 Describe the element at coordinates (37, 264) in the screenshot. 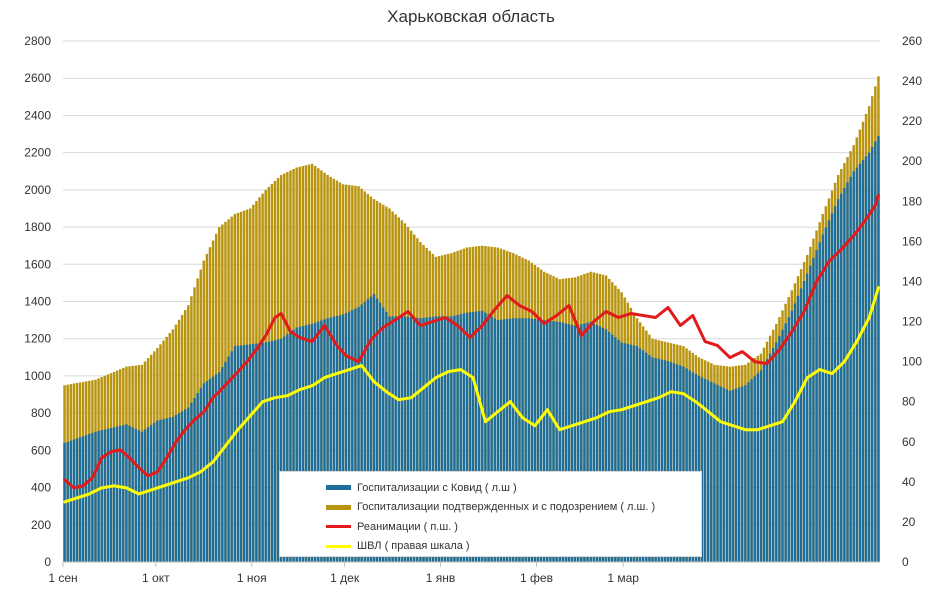

I see `left-axis-tick-label: 1600` at that location.